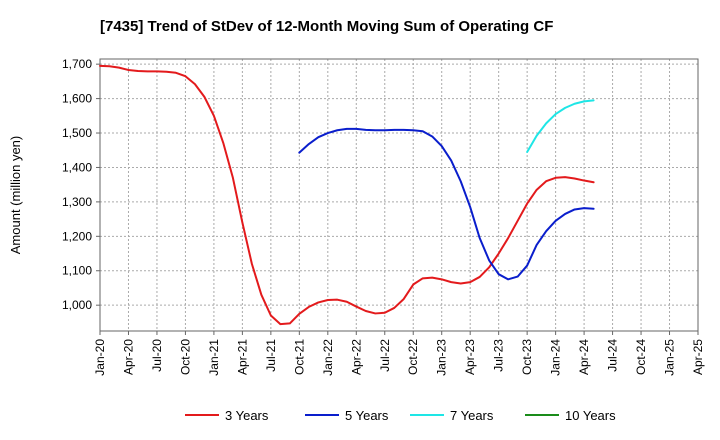 Image resolution: width=720 pixels, height=440 pixels. Describe the element at coordinates (77, 99) in the screenshot. I see `y-tick-label: 1,600` at that location.